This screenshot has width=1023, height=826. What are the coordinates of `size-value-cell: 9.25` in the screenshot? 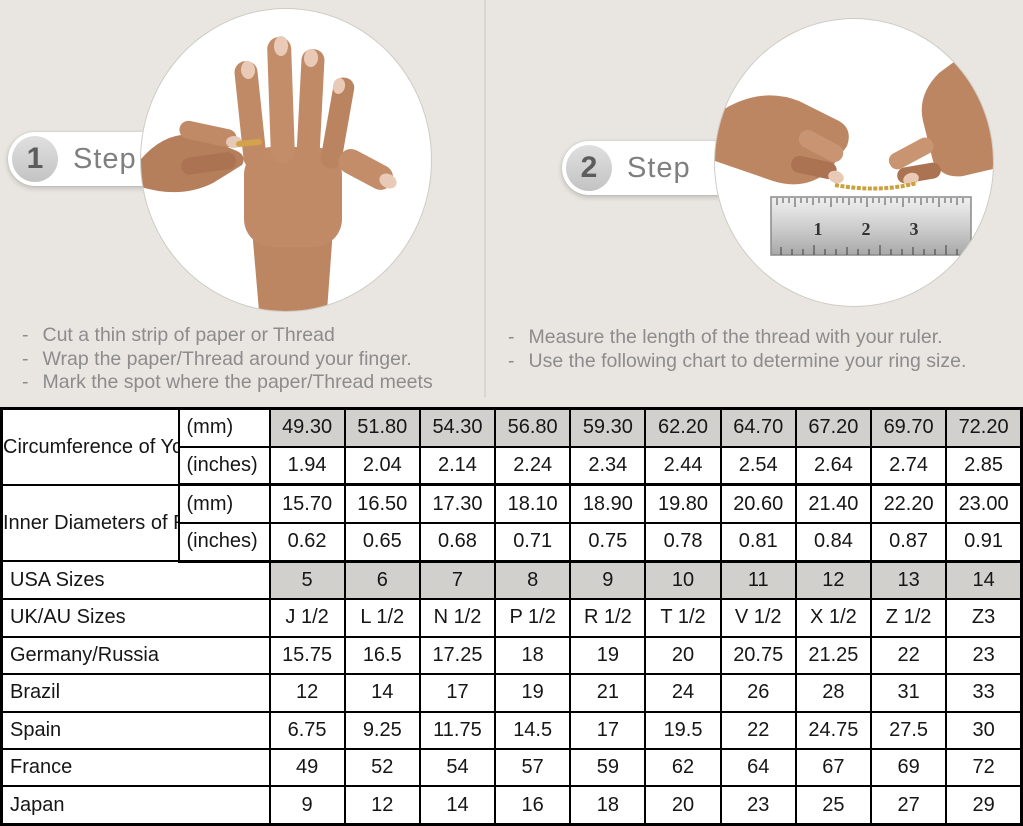 It's located at (382, 730).